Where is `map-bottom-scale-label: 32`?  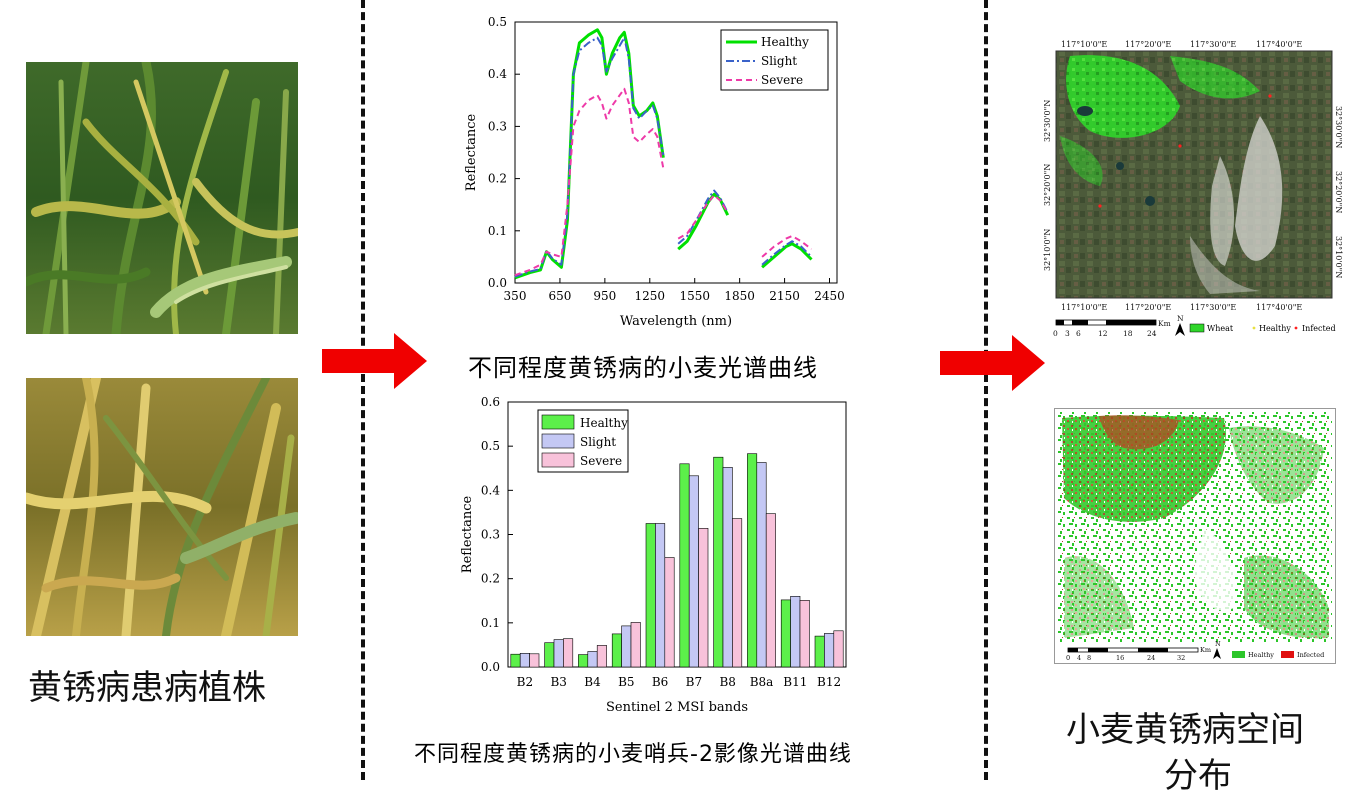
map-bottom-scale-label: 32 is located at coordinates (1181, 658).